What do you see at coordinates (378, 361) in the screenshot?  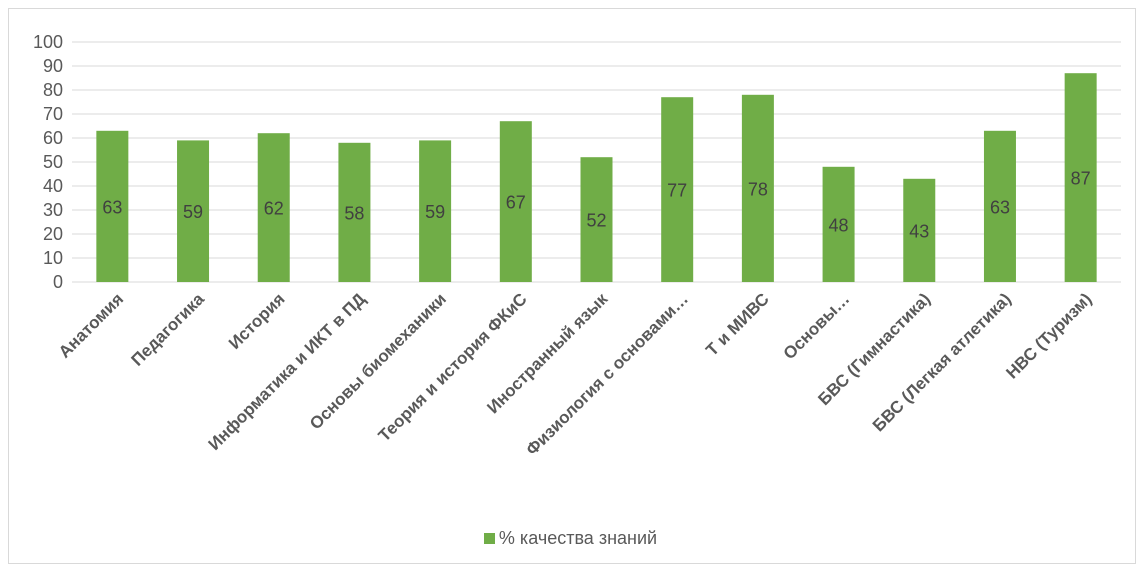 I see `x-tick-label: Основы биомеханики` at bounding box center [378, 361].